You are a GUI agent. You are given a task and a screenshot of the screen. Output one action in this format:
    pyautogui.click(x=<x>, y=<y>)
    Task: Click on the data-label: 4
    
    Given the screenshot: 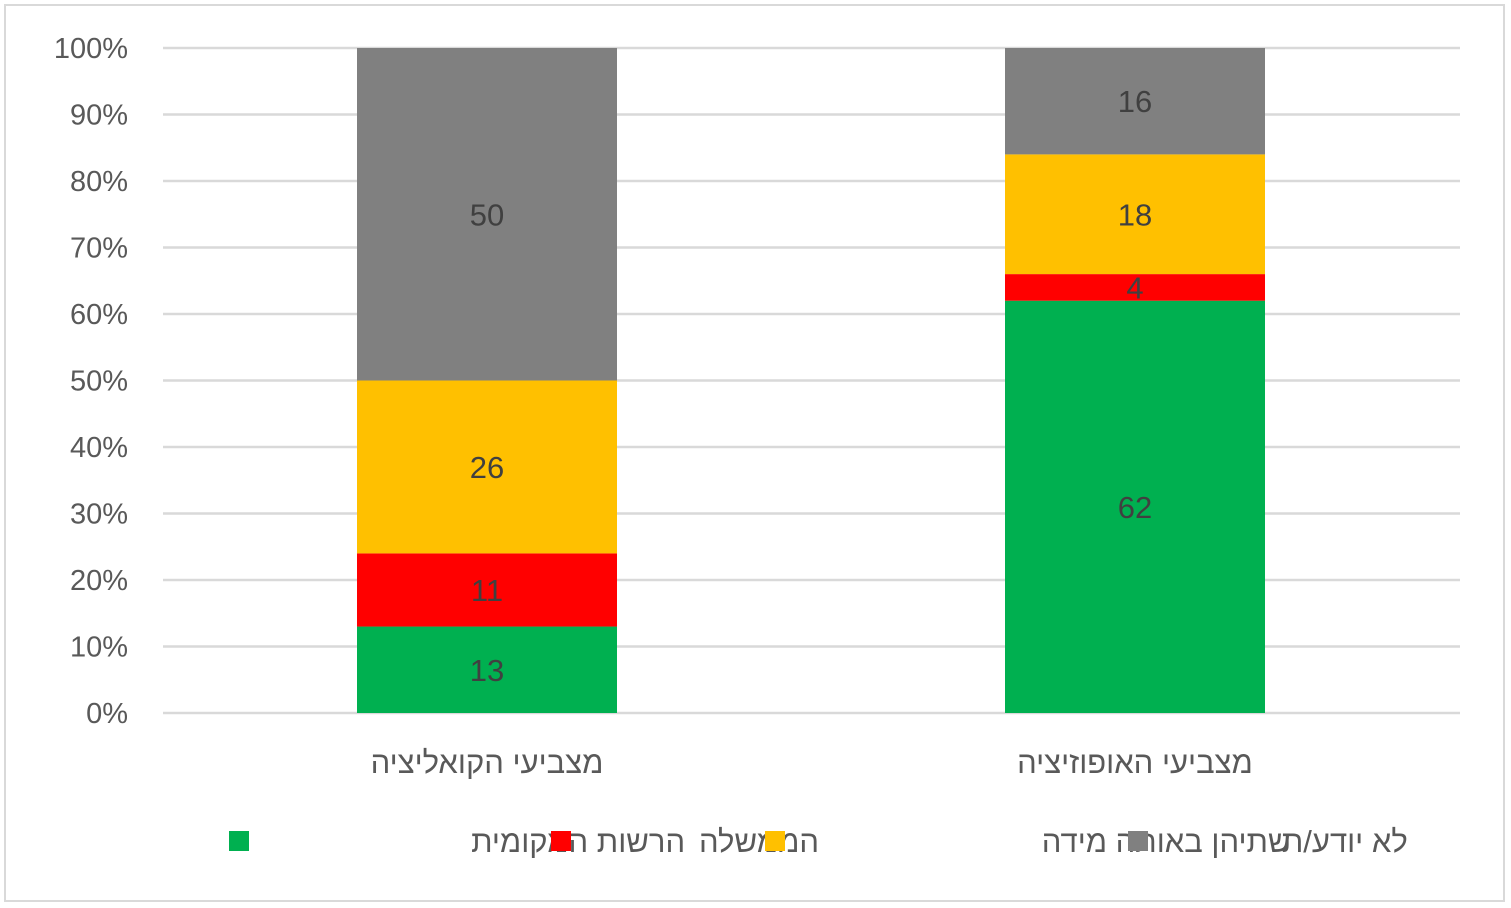 What is the action you would take?
    pyautogui.click(x=1134, y=287)
    